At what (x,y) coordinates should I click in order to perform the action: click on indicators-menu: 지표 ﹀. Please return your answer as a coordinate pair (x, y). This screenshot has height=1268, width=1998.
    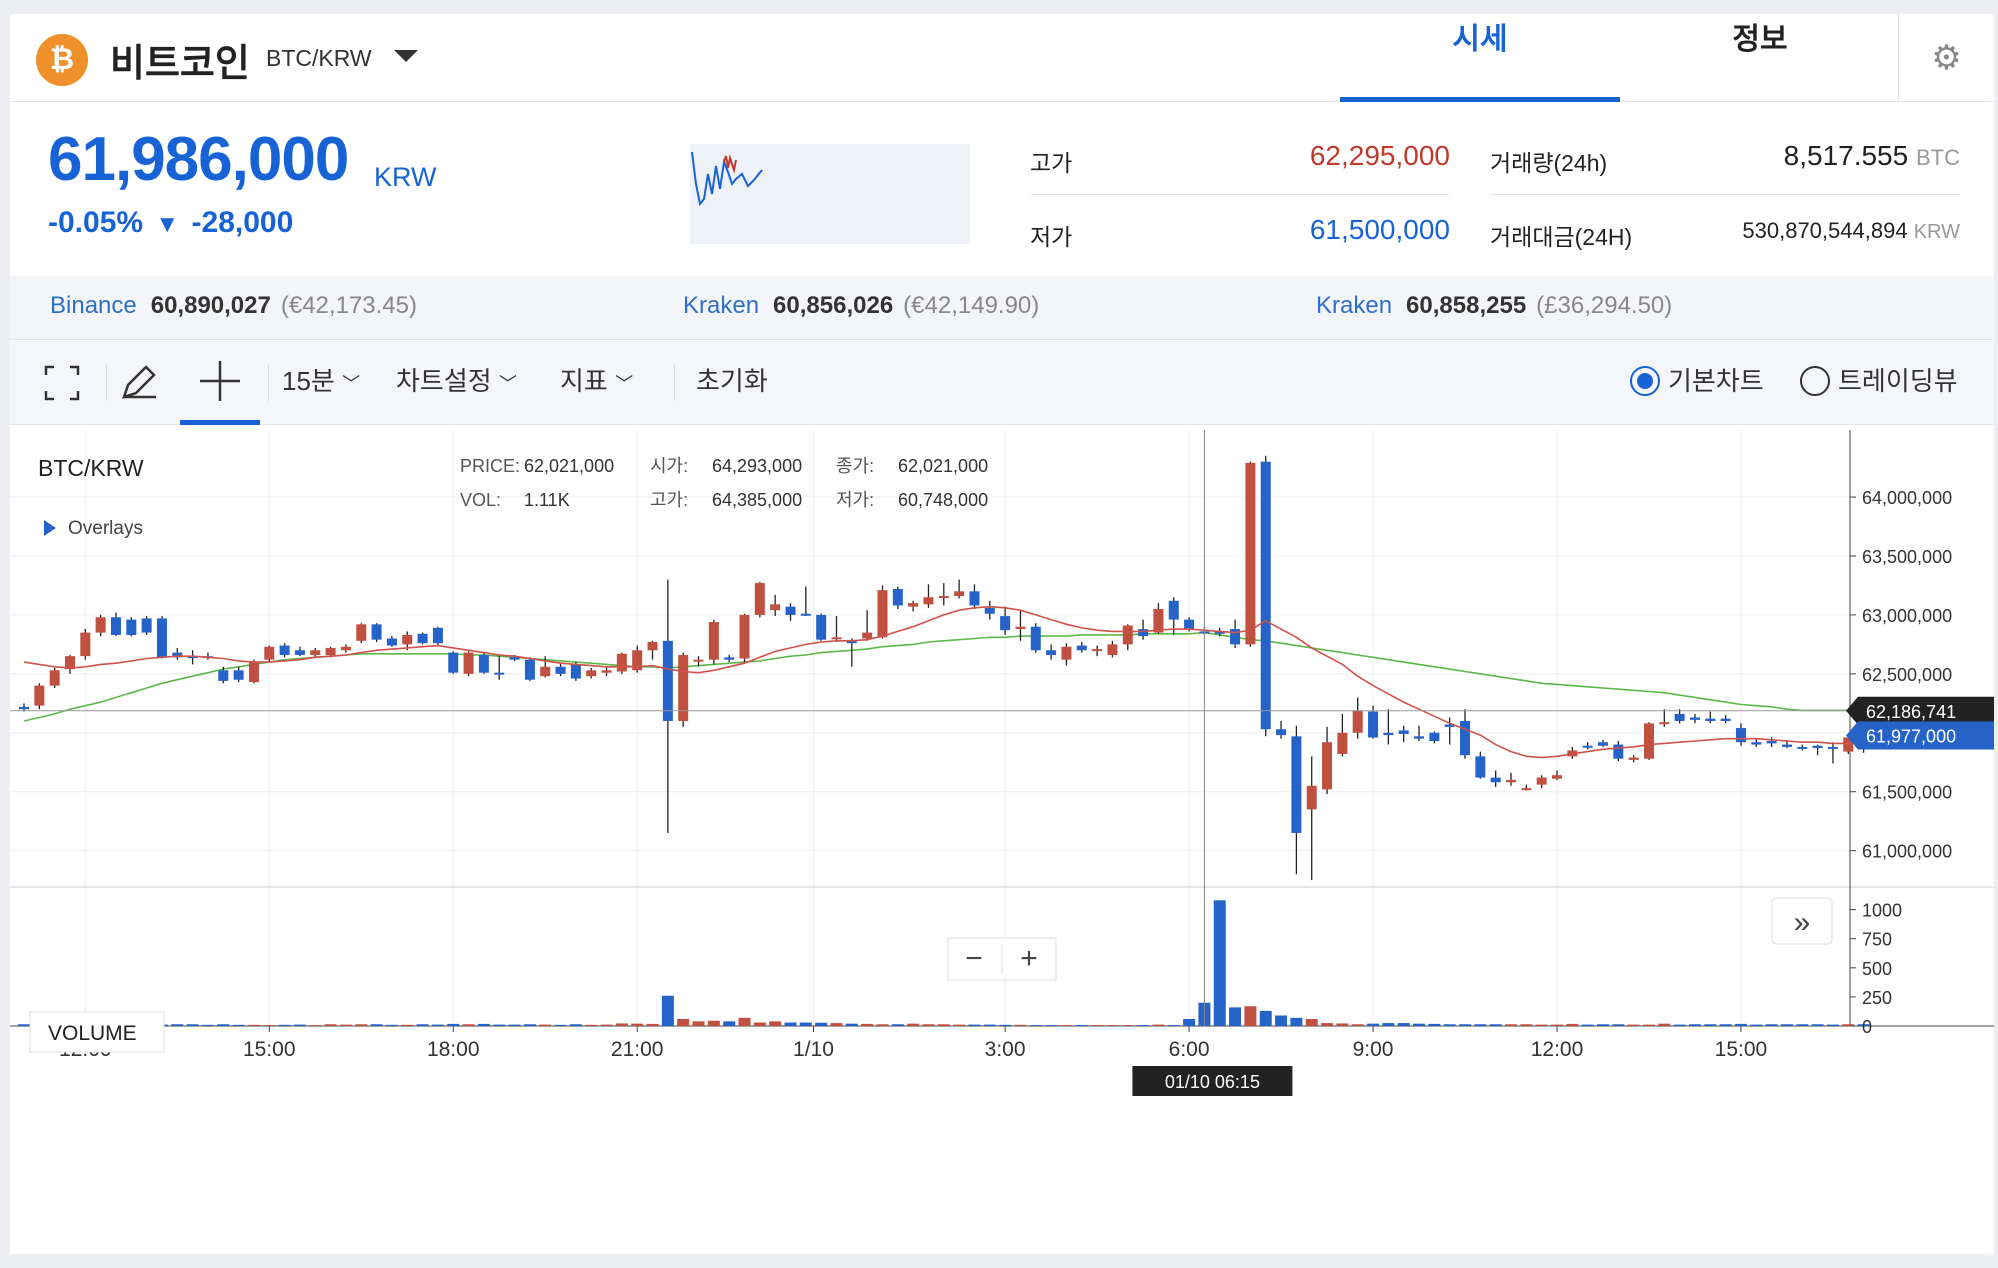
    Looking at the image, I should click on (596, 379).